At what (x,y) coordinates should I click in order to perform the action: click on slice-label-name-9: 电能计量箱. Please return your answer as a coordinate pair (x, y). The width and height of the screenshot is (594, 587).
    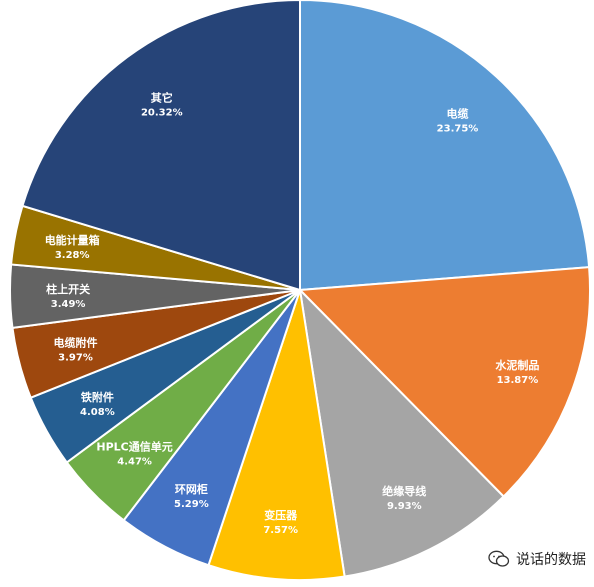
    Looking at the image, I should click on (72, 240).